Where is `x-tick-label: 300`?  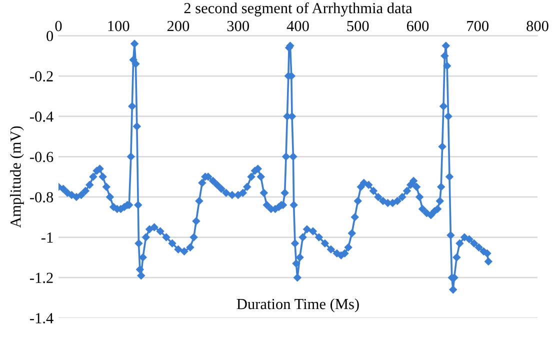 x-tick-label: 300 is located at coordinates (238, 26).